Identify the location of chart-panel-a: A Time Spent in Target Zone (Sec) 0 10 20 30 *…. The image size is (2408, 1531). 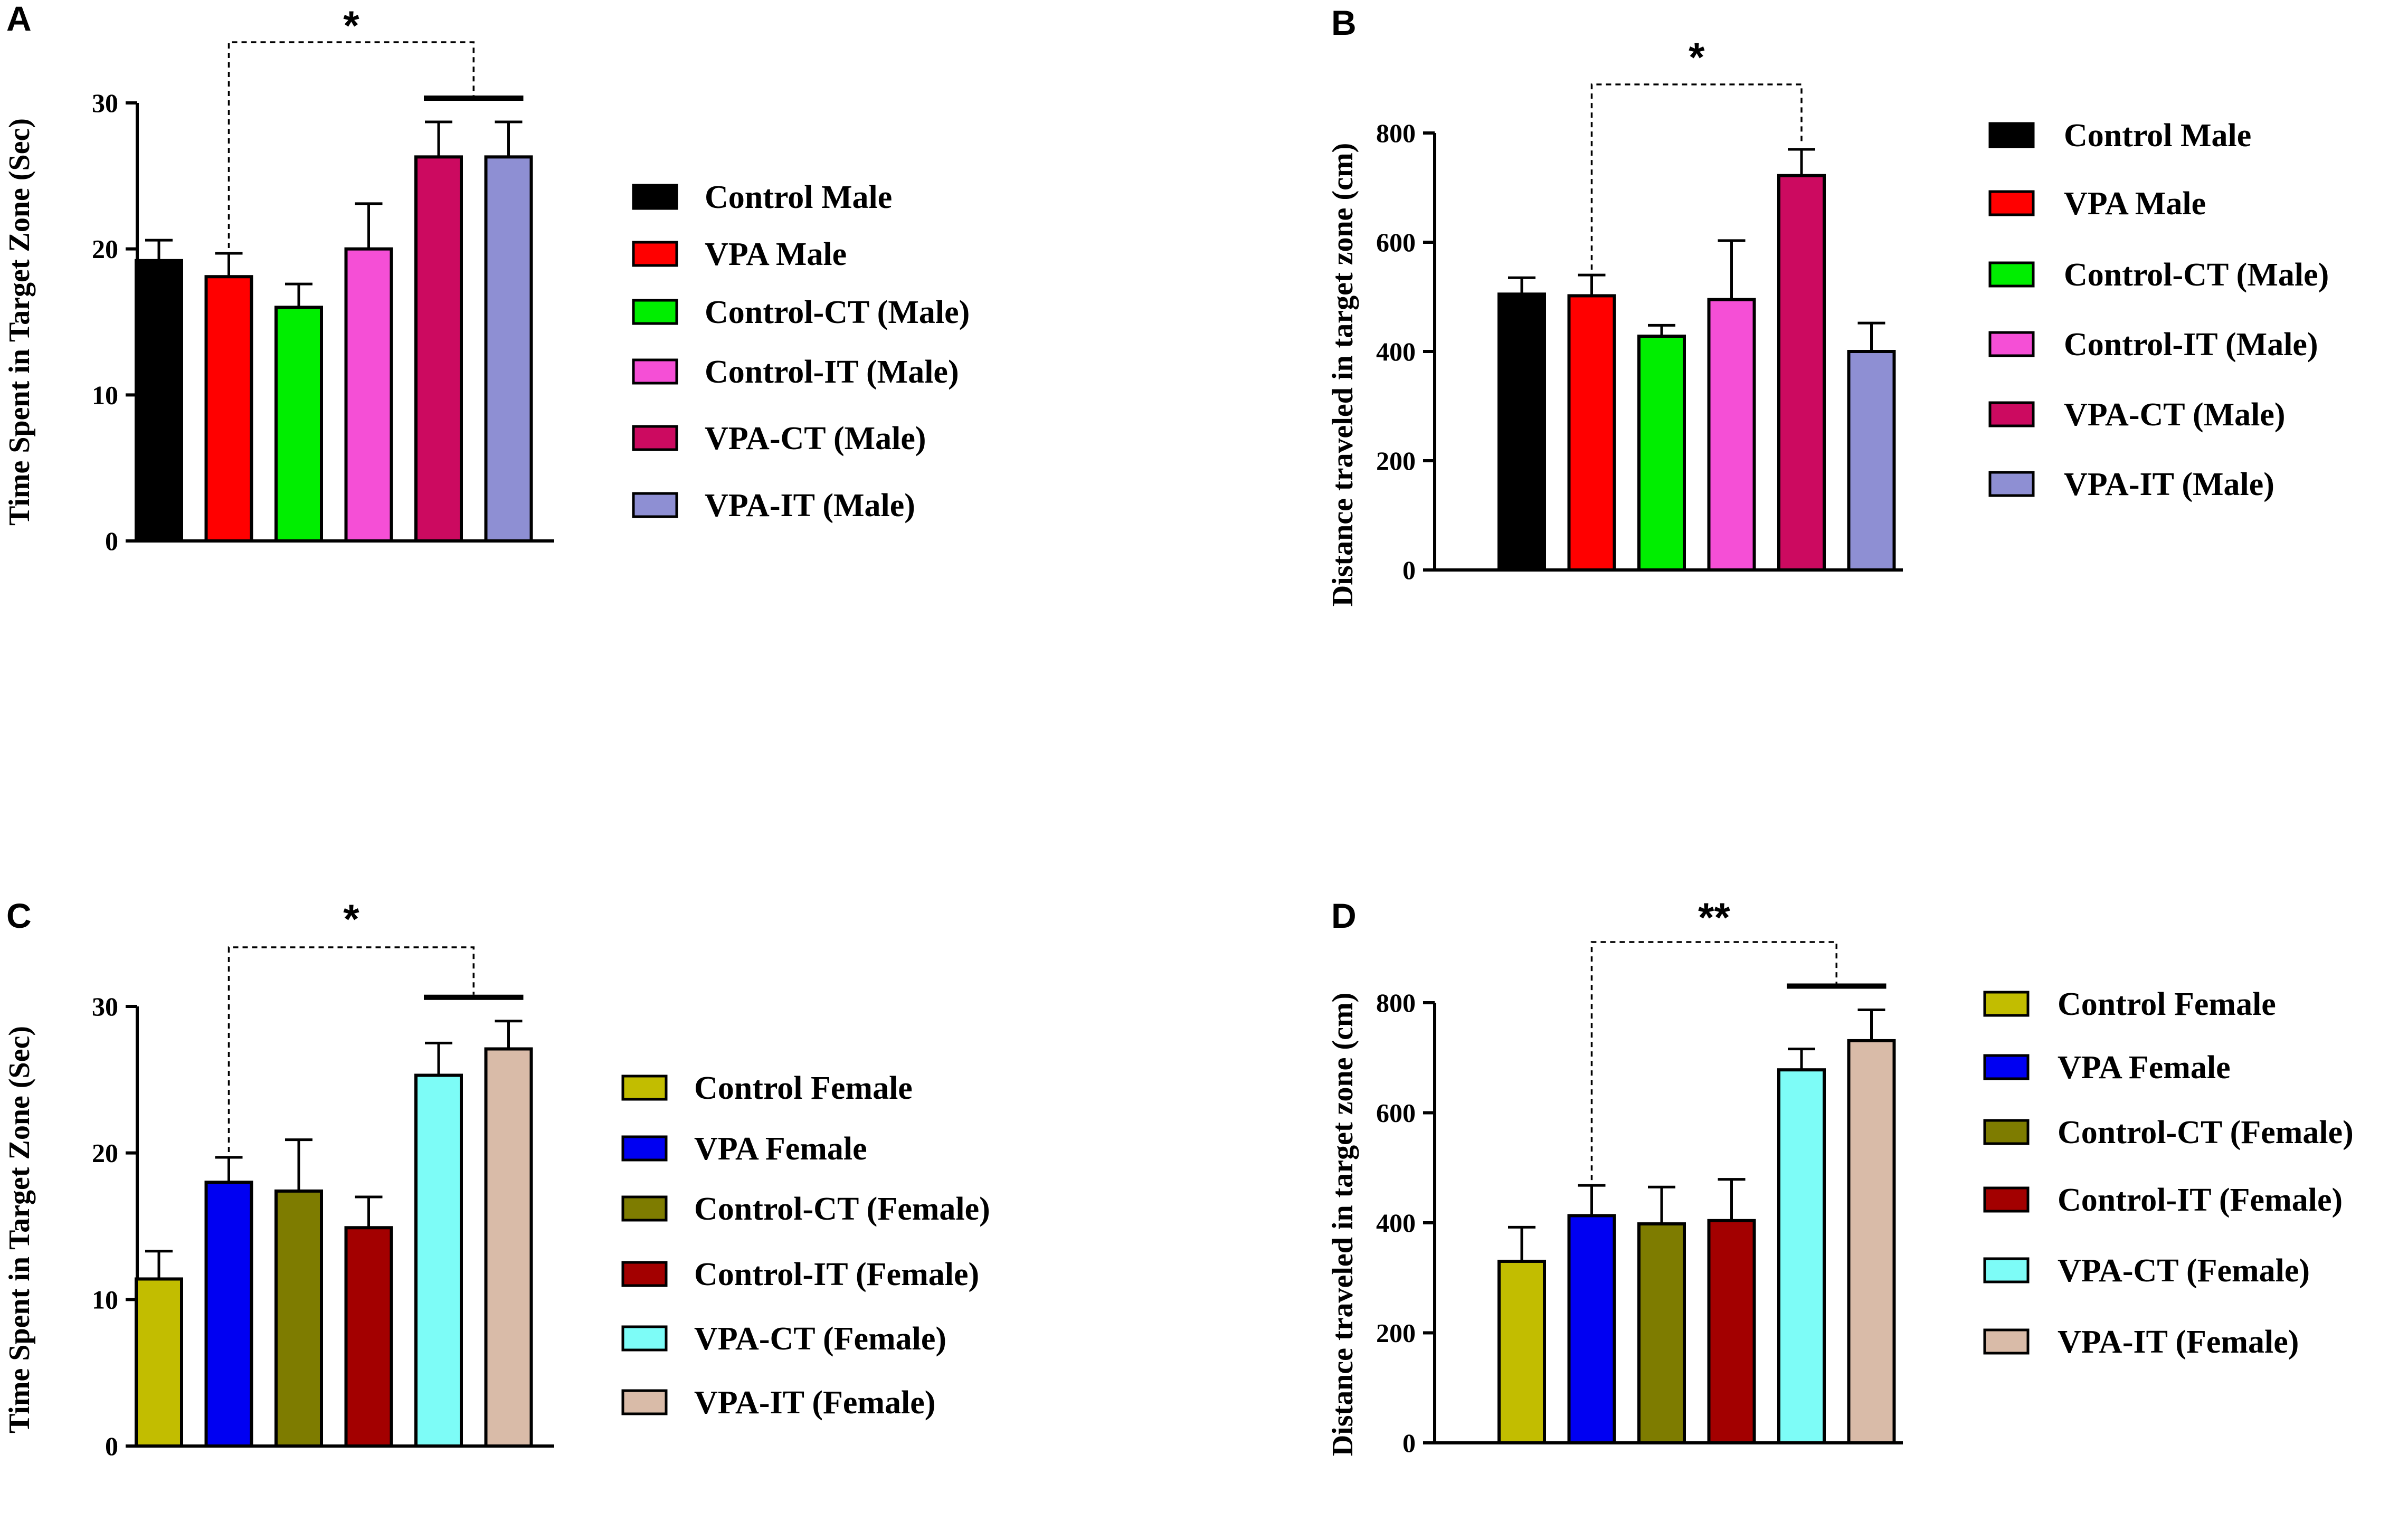
(487, 278).